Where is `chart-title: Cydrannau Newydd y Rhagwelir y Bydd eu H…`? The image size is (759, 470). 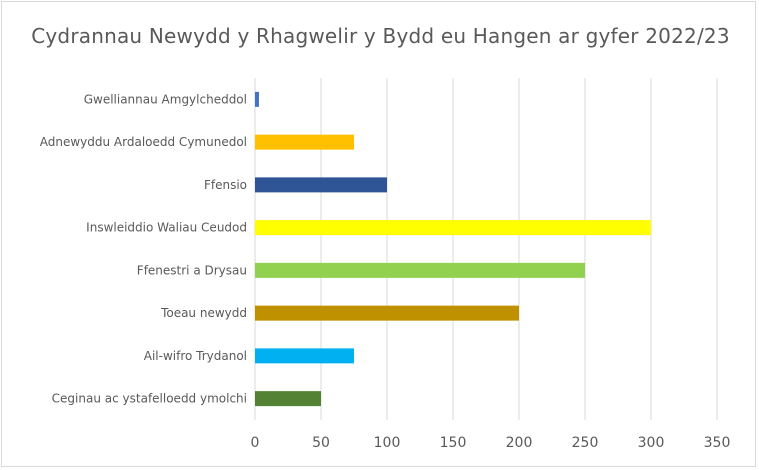 chart-title: Cydrannau Newydd y Rhagwelir y Bydd eu H… is located at coordinates (380, 36).